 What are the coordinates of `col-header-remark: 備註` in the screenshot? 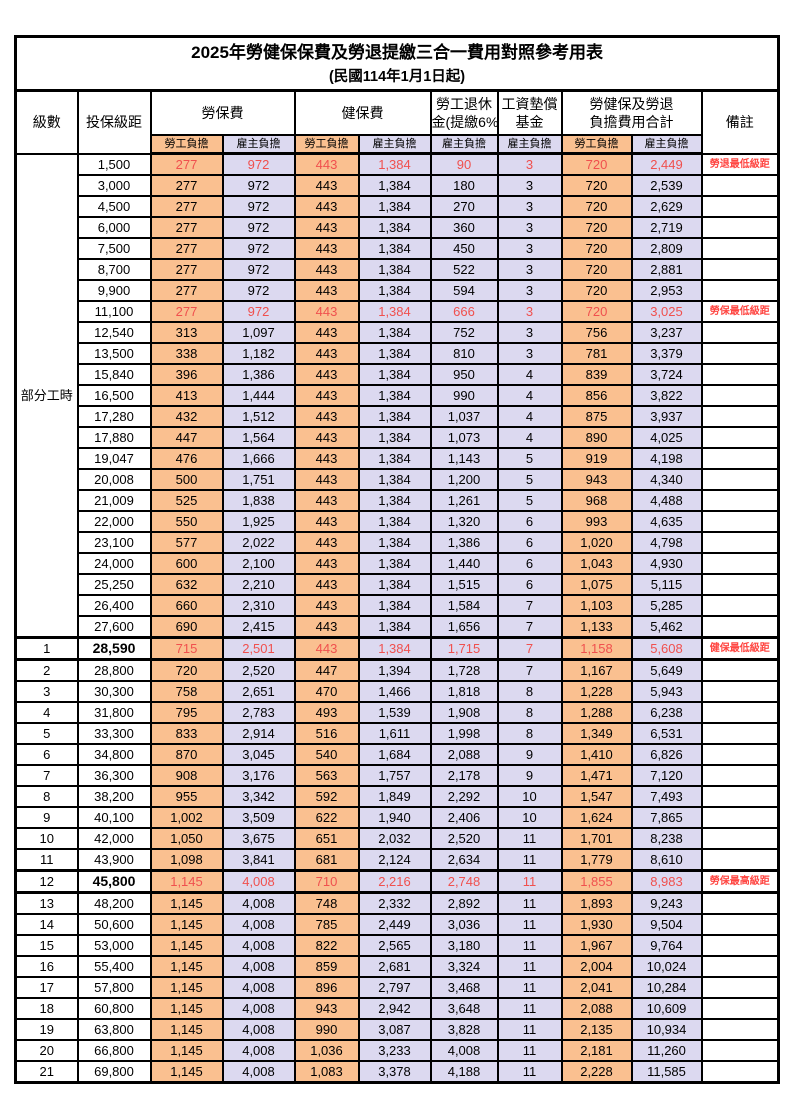 It's located at (740, 122).